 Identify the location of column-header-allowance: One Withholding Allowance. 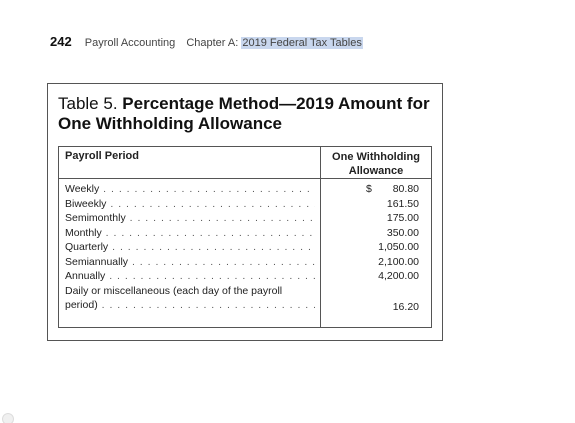
(376, 164).